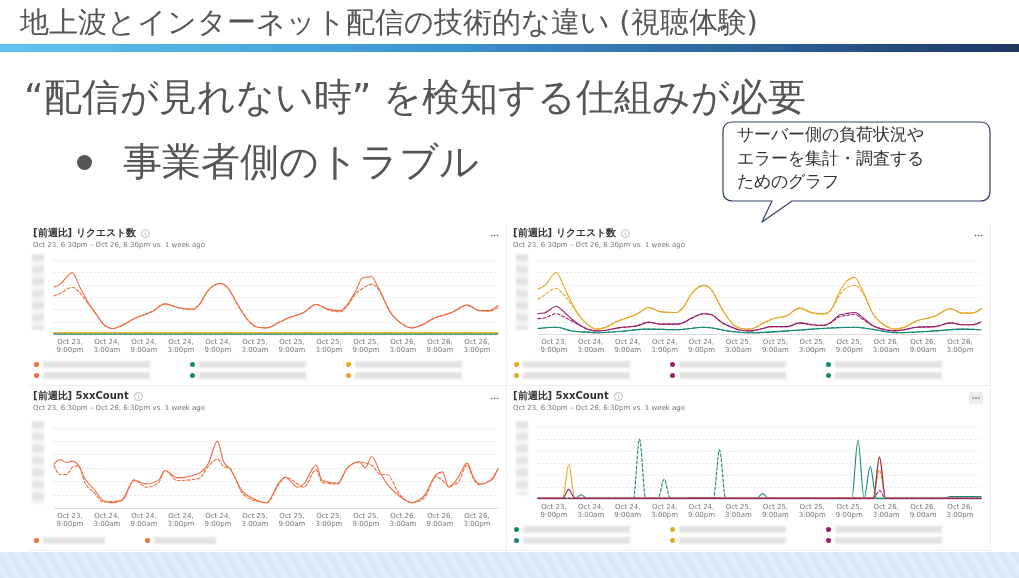  Describe the element at coordinates (389, 22) in the screenshot. I see `text: 地上波とインターネット配信の技術的な違い (視聴体験)` at that location.